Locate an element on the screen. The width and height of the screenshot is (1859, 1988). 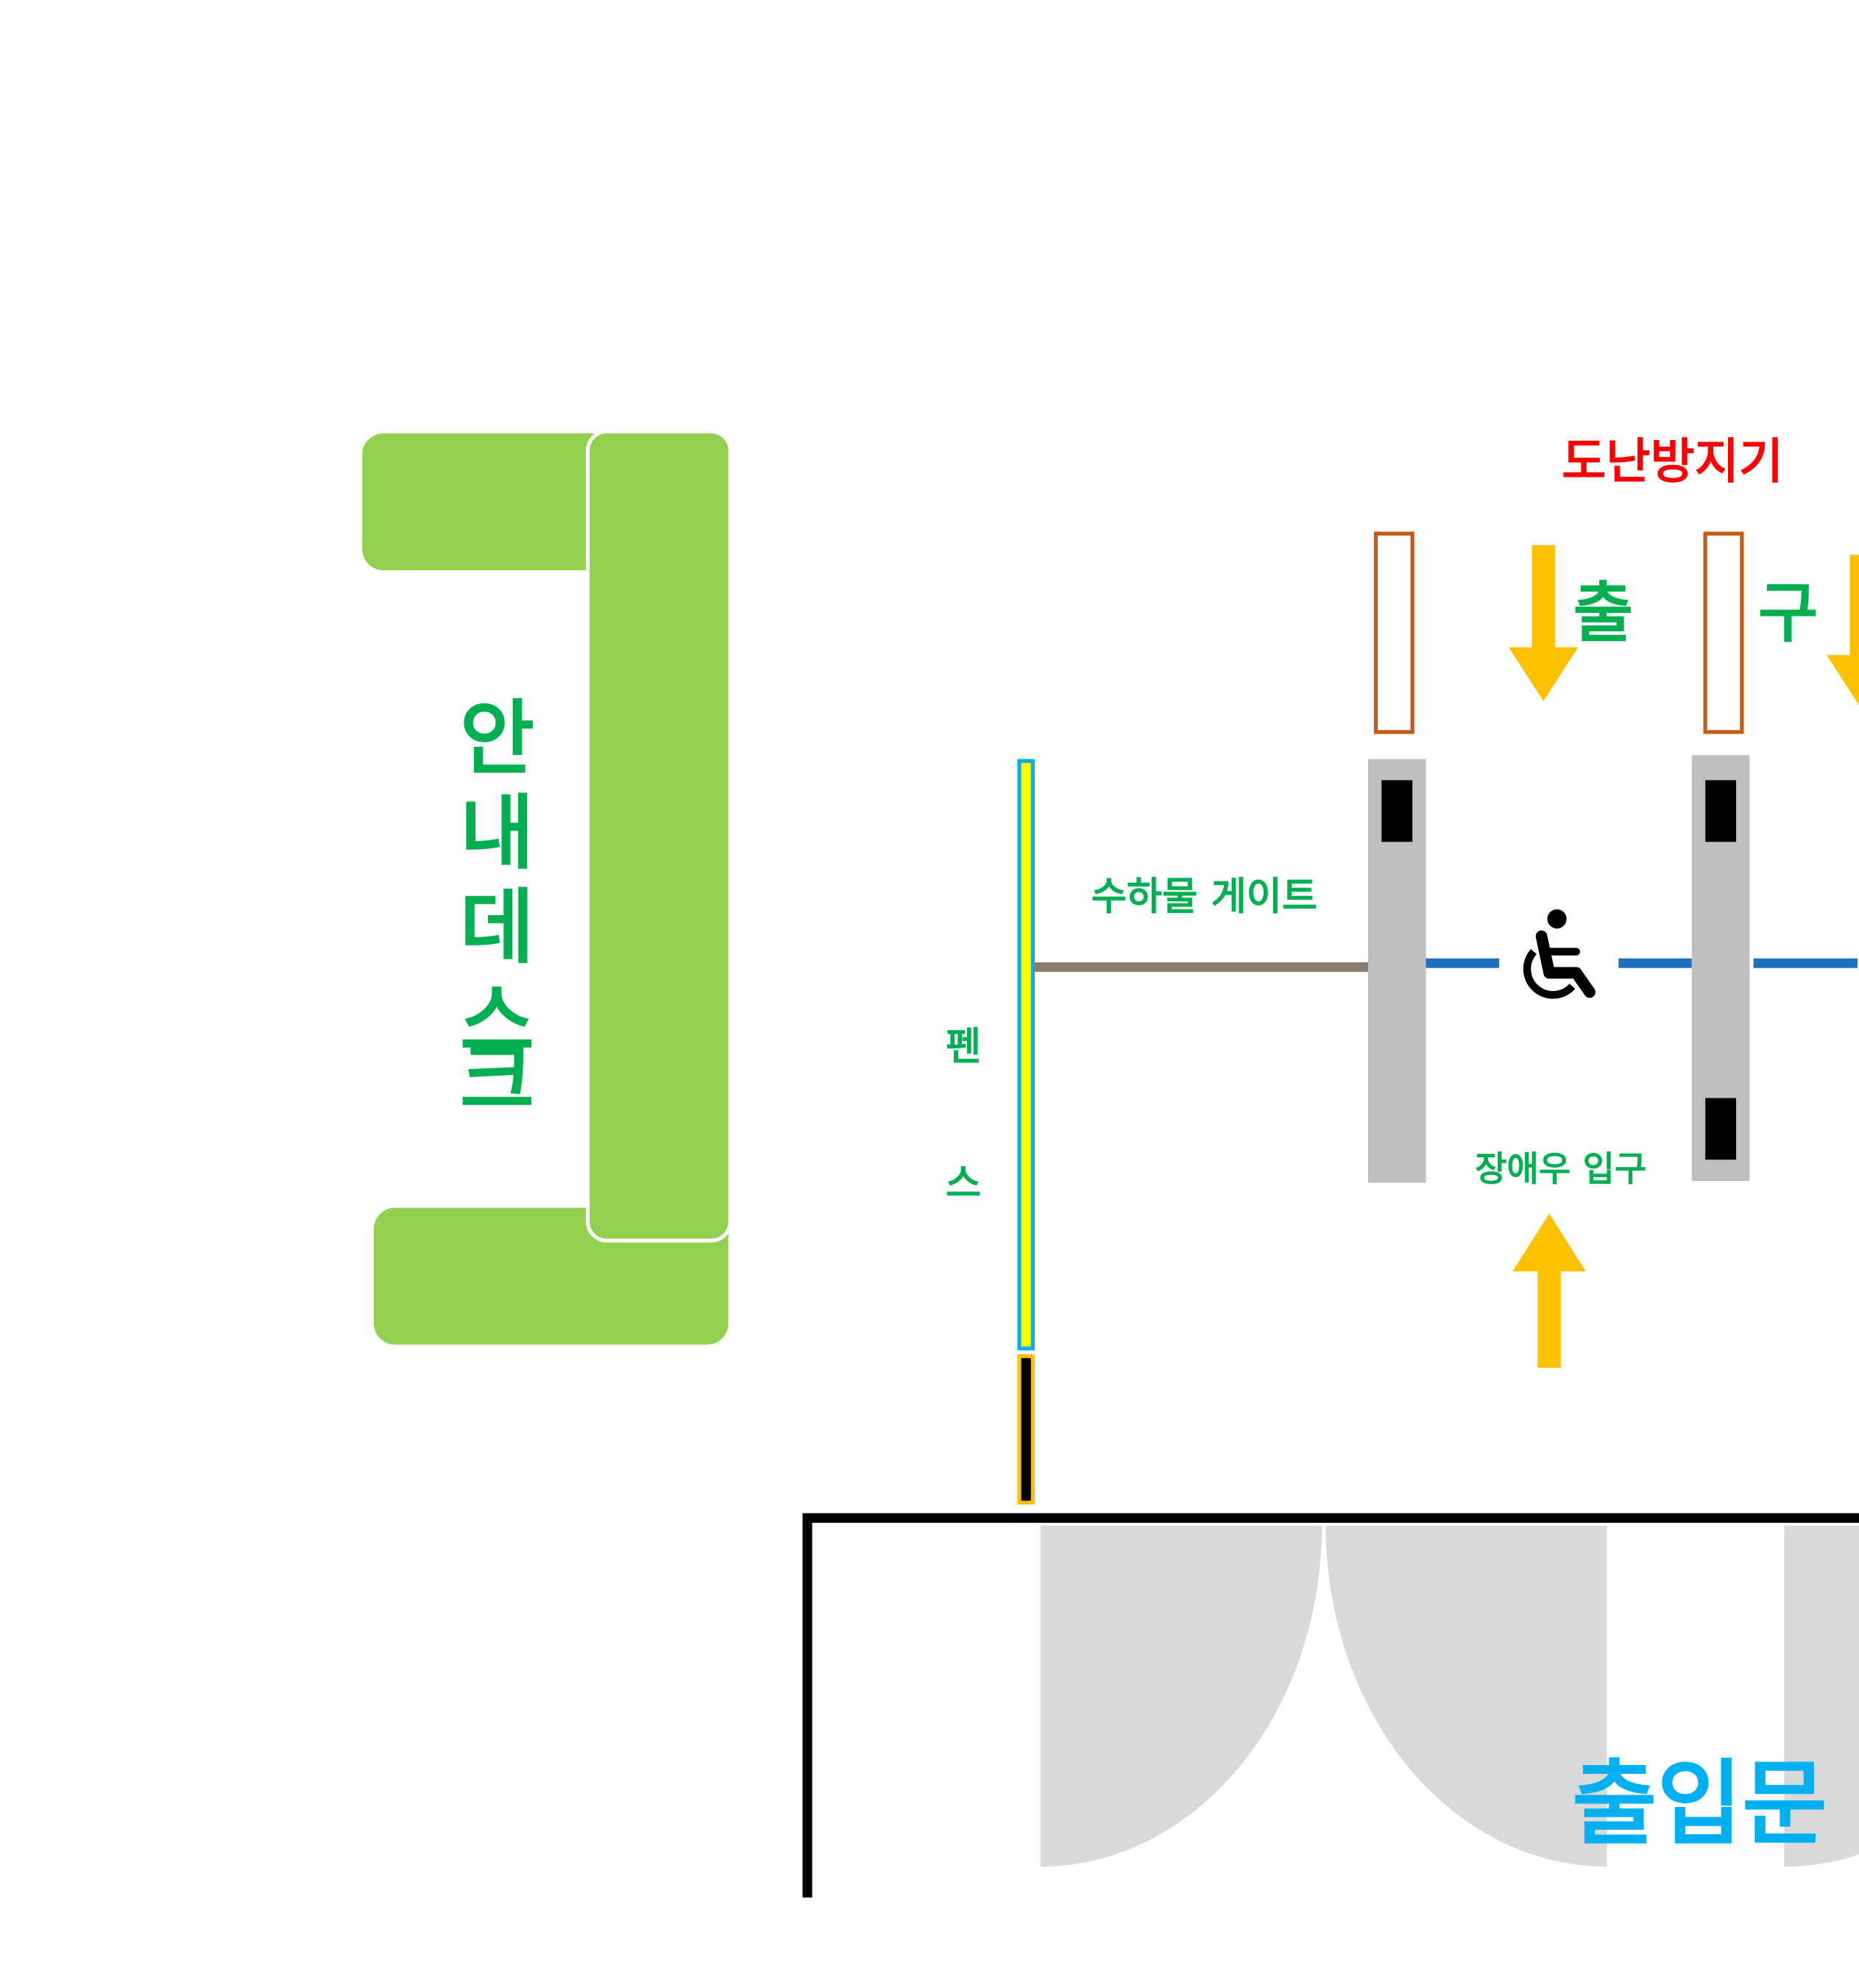
wheelchair-icon is located at coordinates (1559, 954).